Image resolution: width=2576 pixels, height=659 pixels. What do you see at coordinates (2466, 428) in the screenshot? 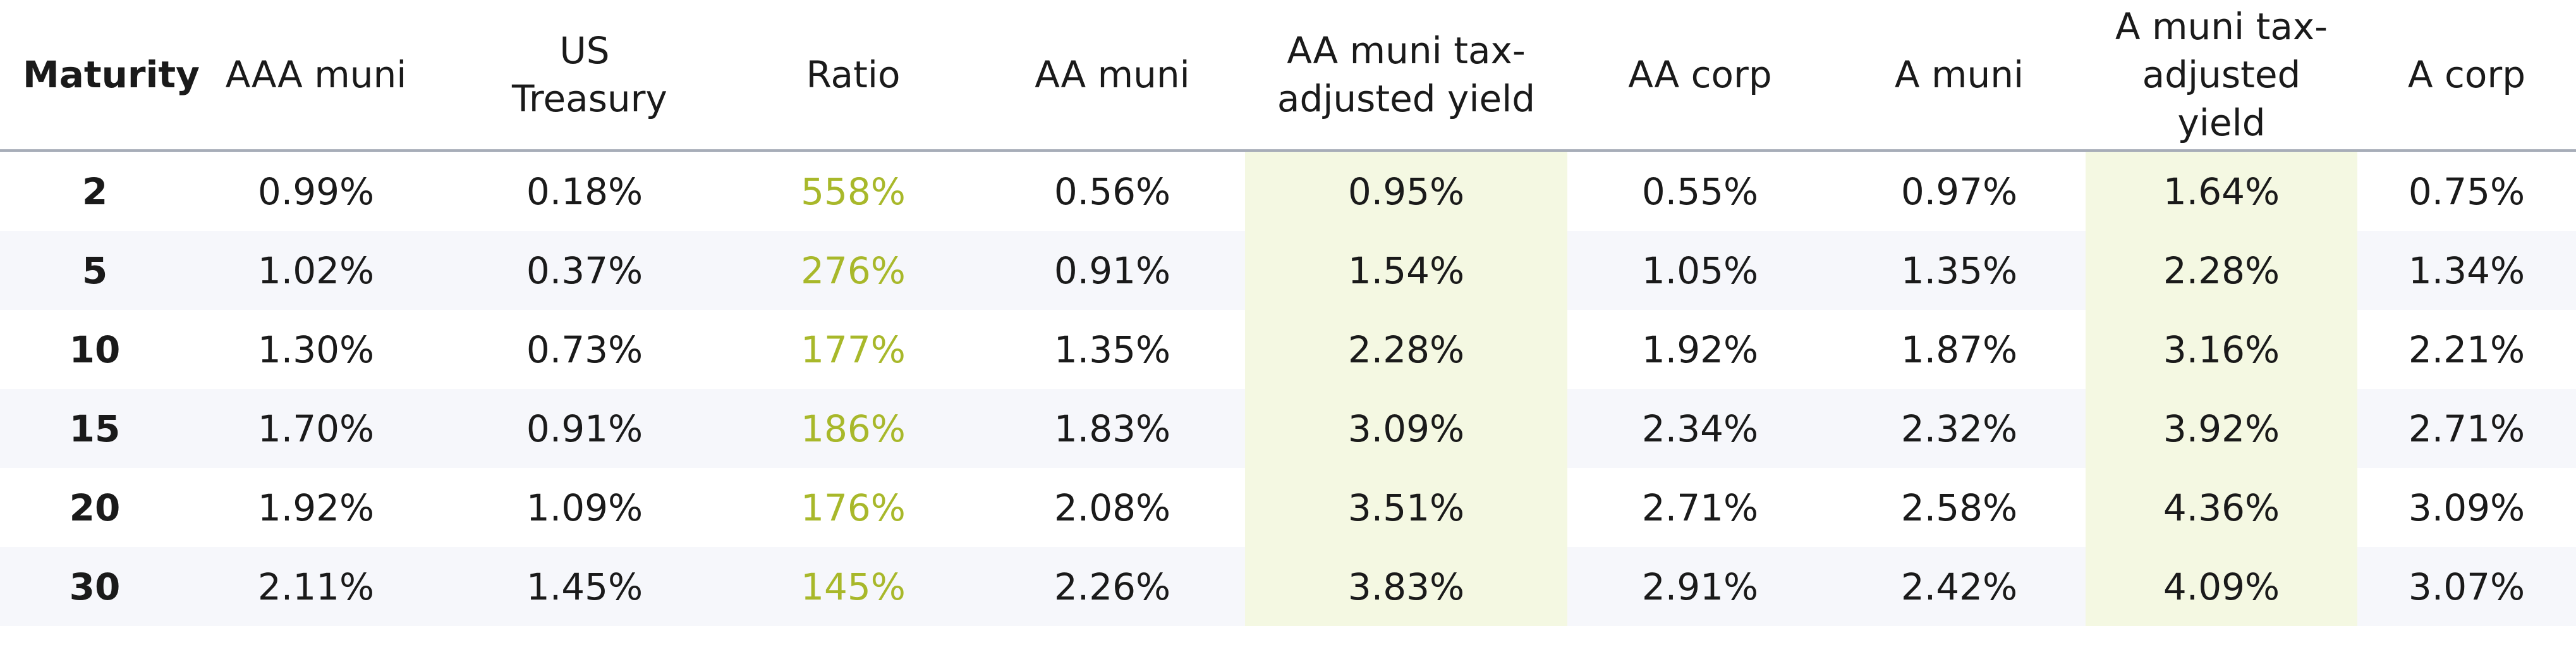
I see `a-corp-cell: 2.71%` at bounding box center [2466, 428].